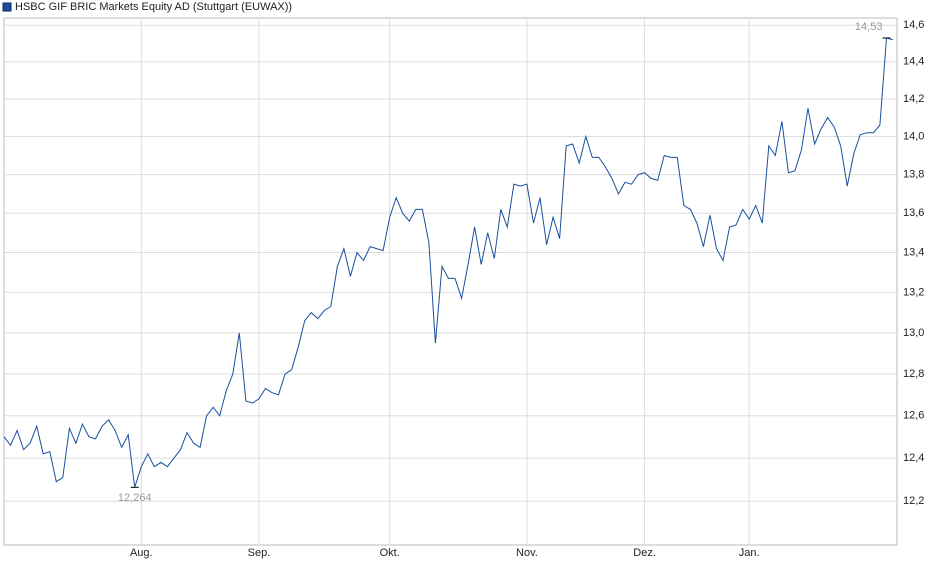  What do you see at coordinates (913, 416) in the screenshot?
I see `y-tick-label: 12,6` at bounding box center [913, 416].